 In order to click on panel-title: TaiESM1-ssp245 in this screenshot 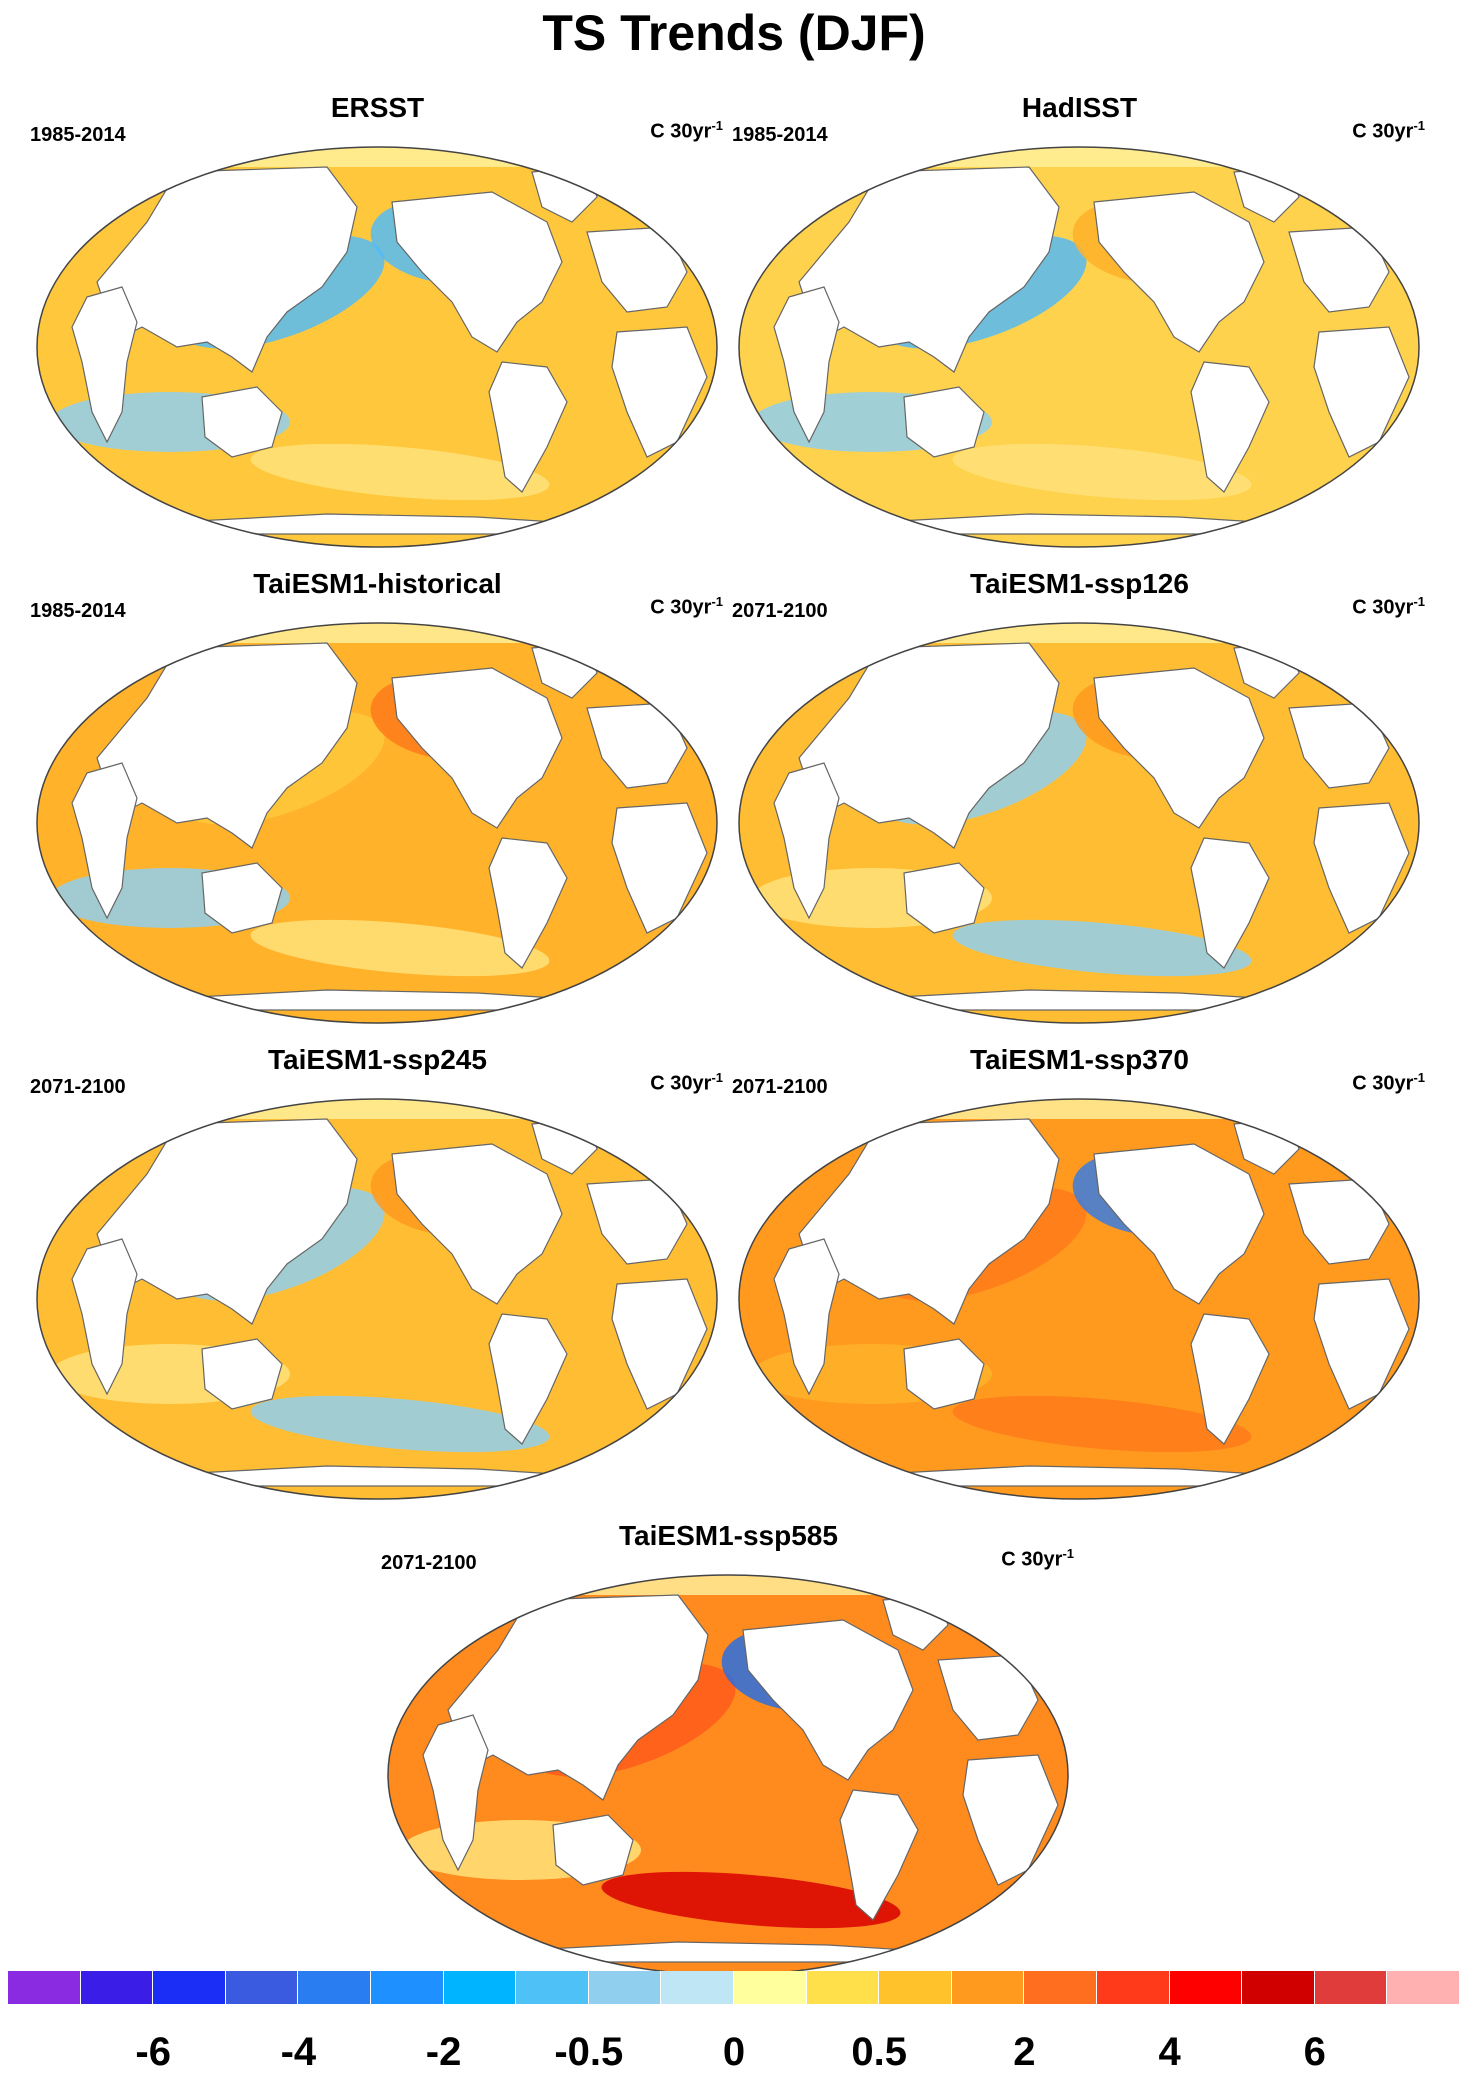, I will do `click(377, 1059)`.